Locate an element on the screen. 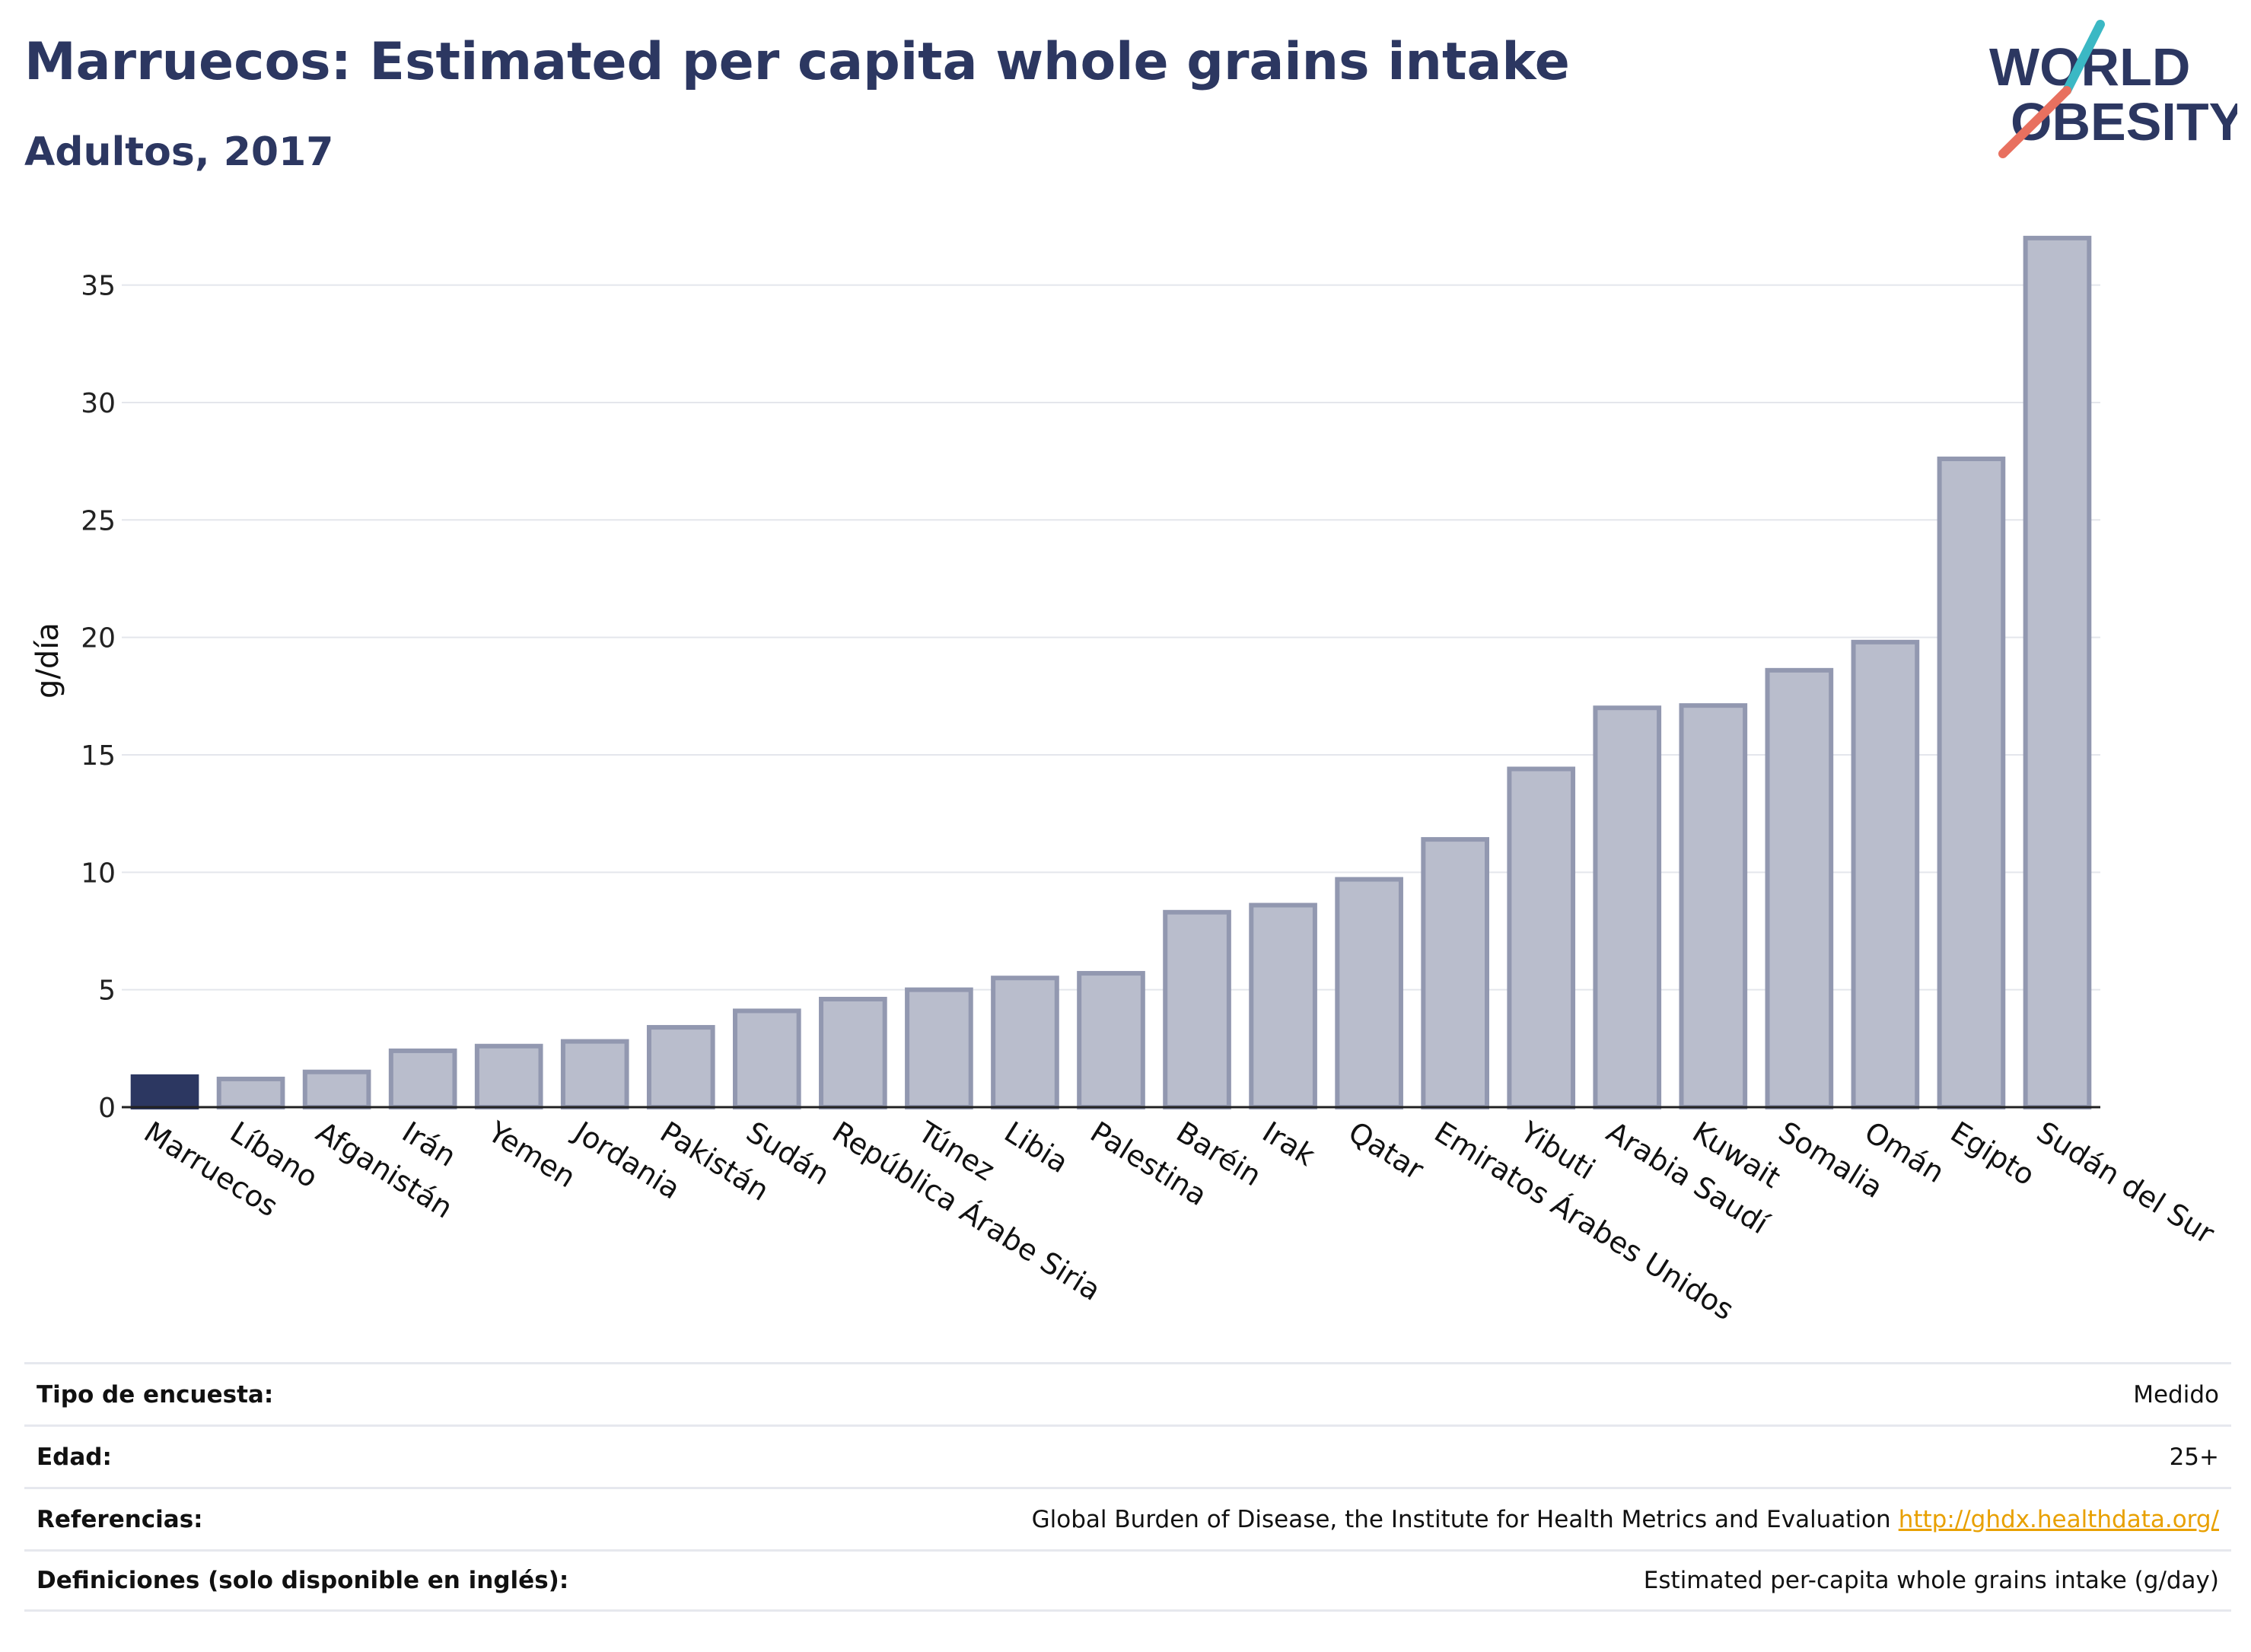 The image size is (2251, 1652). y-tick-label: 5 is located at coordinates (107, 991).